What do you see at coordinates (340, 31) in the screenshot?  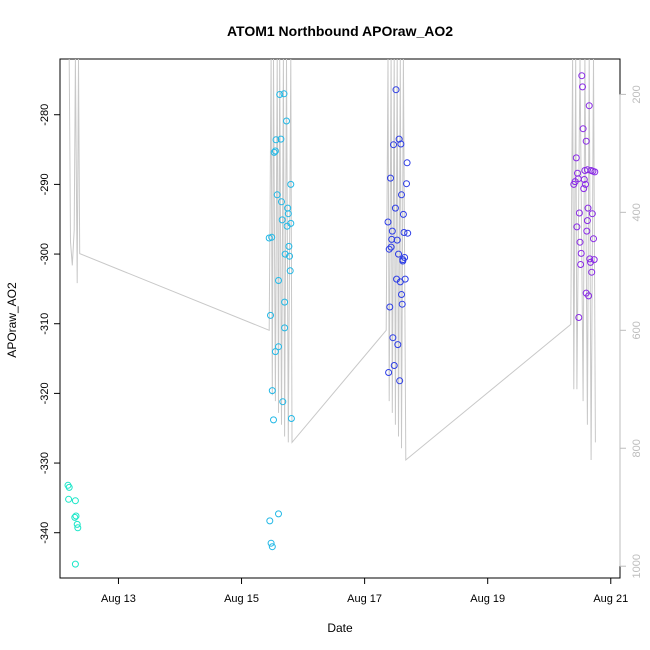 I see `chart-title: ATOM1 Northbound APOraw_AO2` at bounding box center [340, 31].